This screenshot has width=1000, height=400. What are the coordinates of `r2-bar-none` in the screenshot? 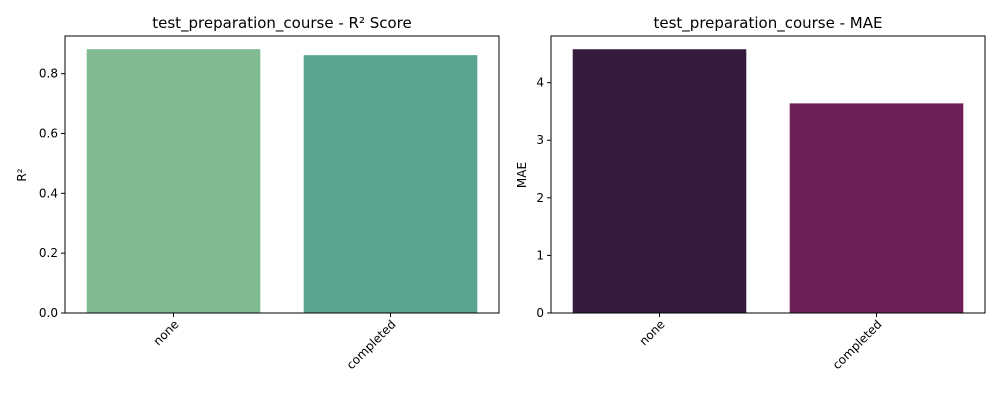 It's located at (173, 181).